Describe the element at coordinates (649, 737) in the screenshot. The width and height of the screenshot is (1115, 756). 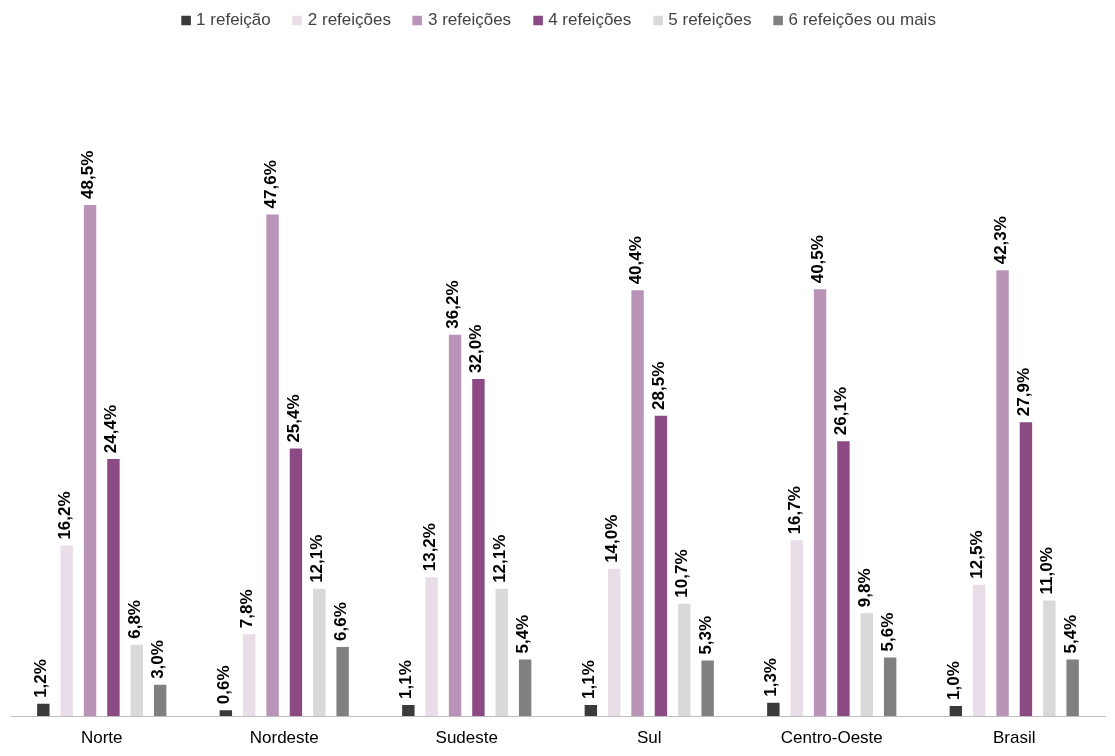
I see `x-tick-label: Sul` at that location.